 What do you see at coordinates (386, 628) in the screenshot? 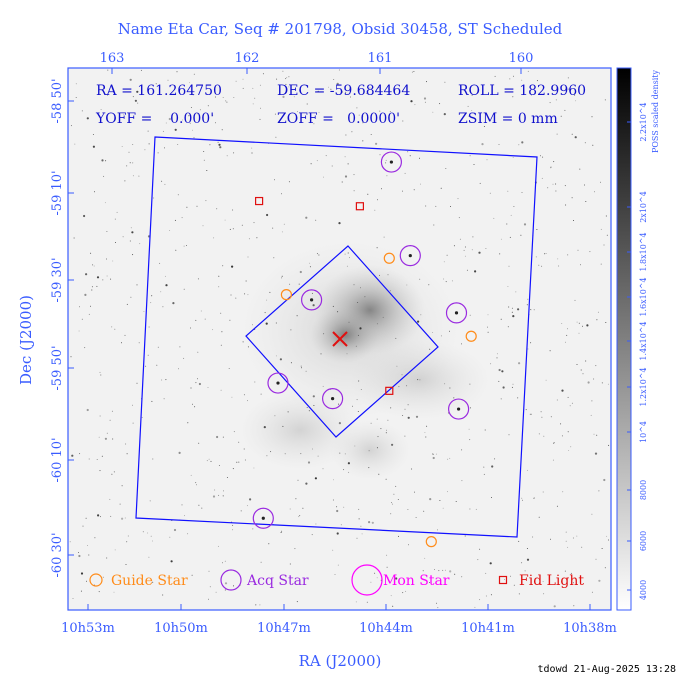
I see `x-tick-label: 10h44m` at bounding box center [386, 628].